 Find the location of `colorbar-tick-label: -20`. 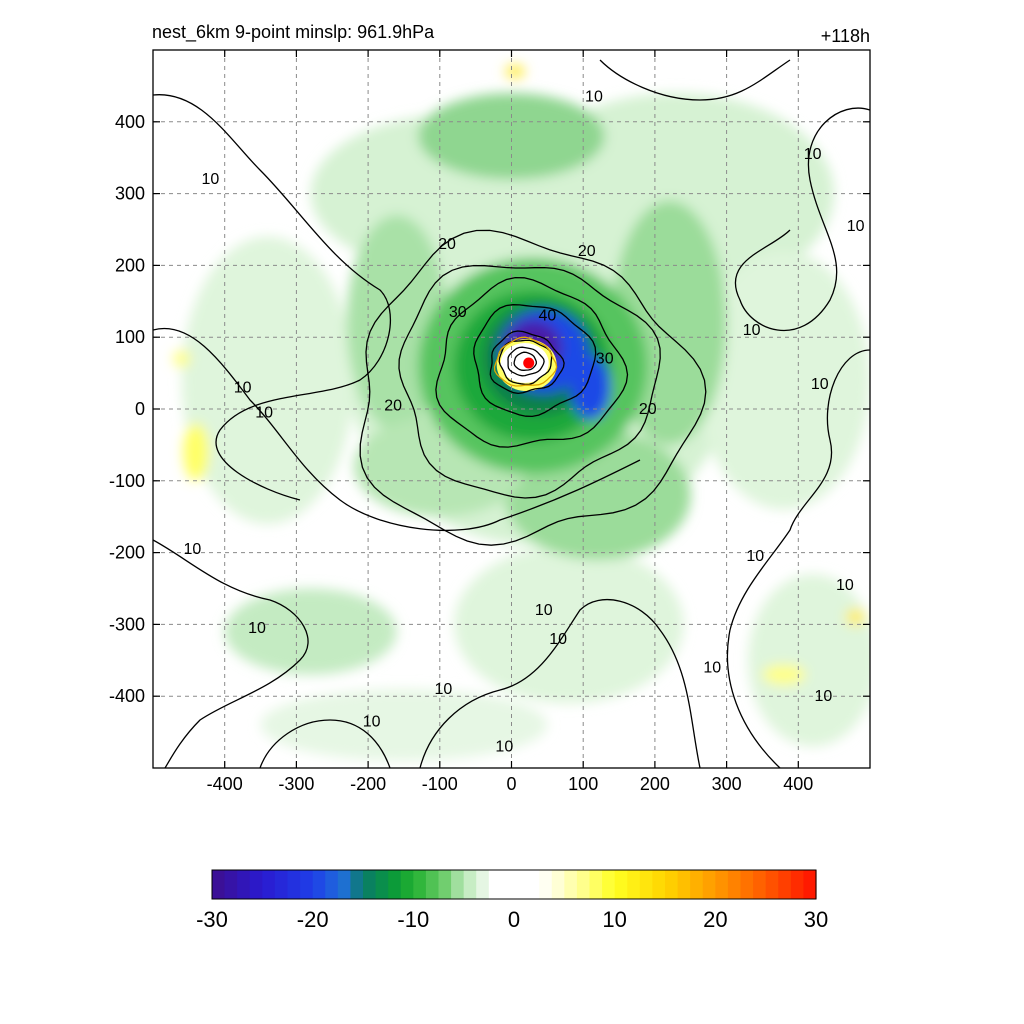

colorbar-tick-label: -20 is located at coordinates (313, 919).